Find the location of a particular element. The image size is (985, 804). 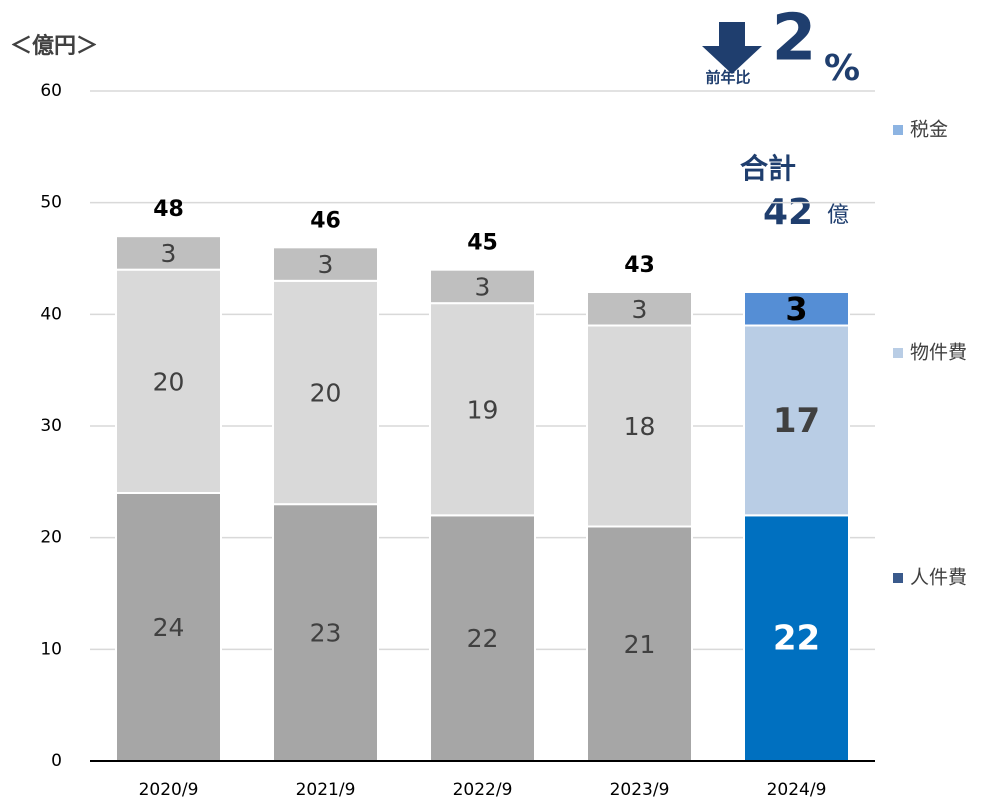

x-tick-label: 2022/9 is located at coordinates (483, 790).